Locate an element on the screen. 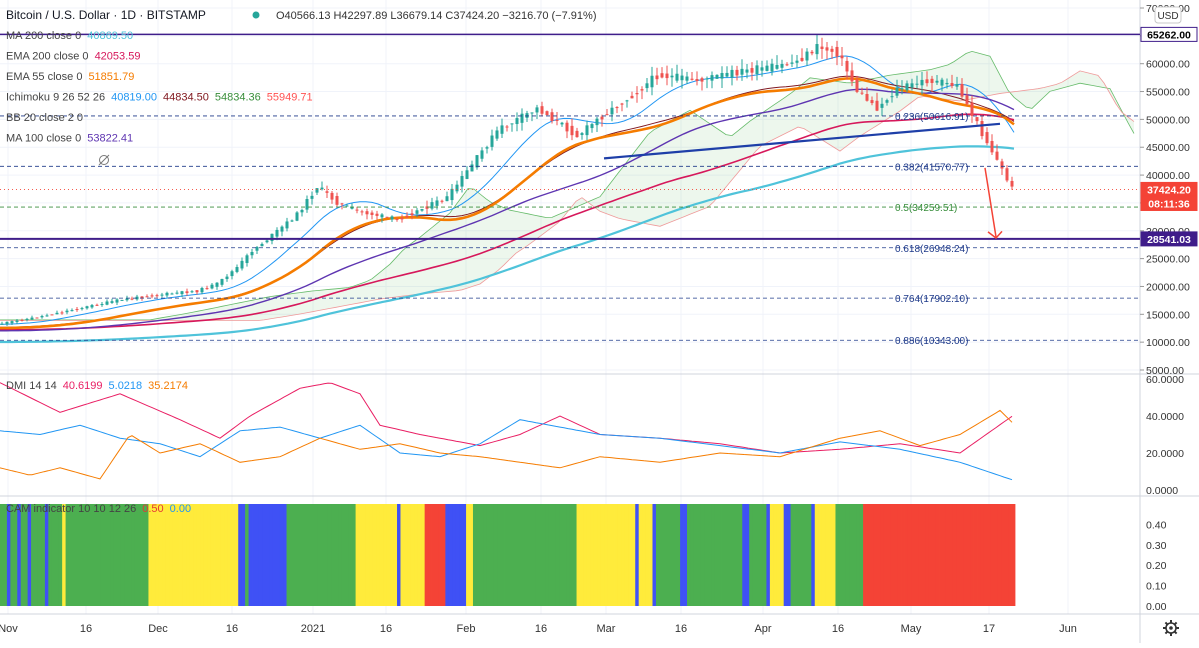  x-tick-label: 16 is located at coordinates (681, 629).